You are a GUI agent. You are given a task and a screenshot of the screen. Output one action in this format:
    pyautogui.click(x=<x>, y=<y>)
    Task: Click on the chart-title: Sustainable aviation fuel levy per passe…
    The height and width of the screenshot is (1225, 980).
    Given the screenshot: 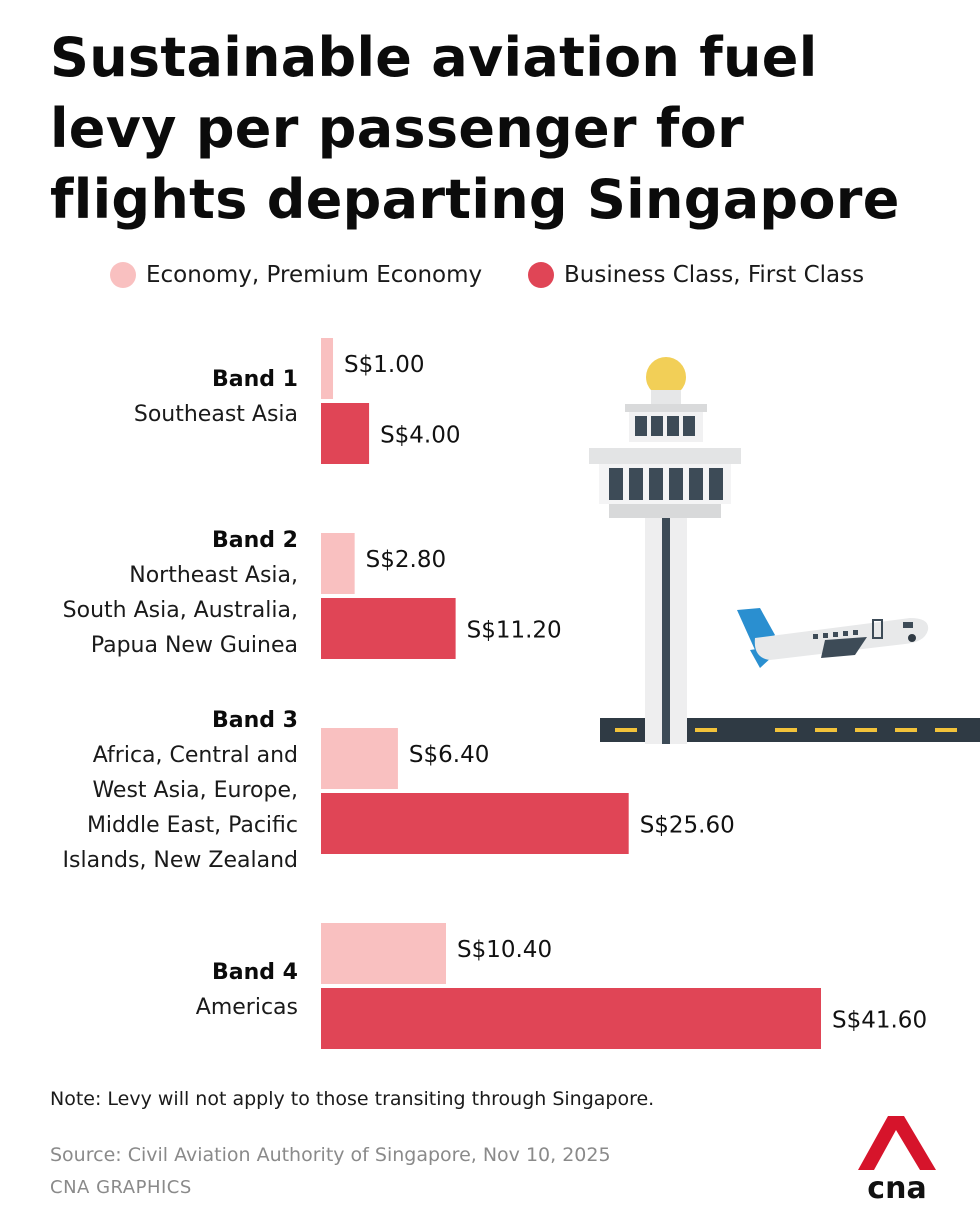 What is the action you would take?
    pyautogui.click(x=475, y=128)
    